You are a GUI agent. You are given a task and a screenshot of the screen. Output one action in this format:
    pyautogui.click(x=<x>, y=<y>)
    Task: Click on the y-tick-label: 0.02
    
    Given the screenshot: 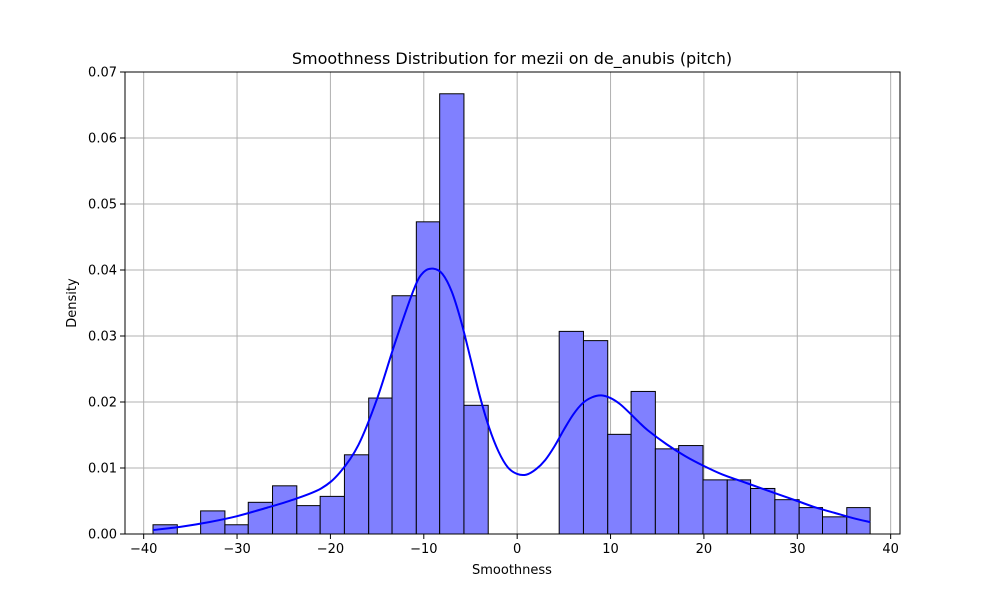 What is the action you would take?
    pyautogui.click(x=102, y=403)
    